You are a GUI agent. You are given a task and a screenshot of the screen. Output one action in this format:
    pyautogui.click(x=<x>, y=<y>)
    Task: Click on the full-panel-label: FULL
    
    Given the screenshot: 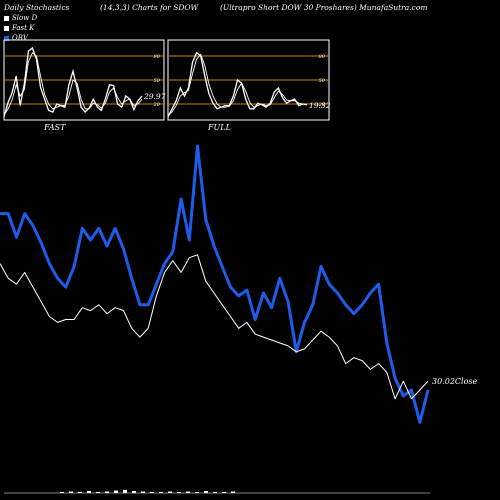 What is the action you would take?
    pyautogui.click(x=219, y=127)
    